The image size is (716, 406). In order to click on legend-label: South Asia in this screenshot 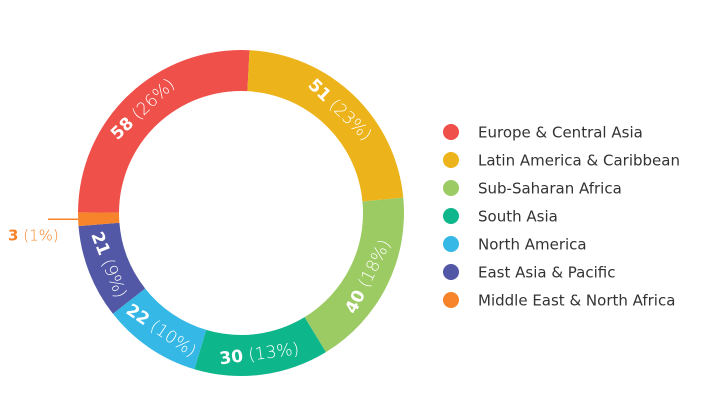, I will do `click(518, 217)`.